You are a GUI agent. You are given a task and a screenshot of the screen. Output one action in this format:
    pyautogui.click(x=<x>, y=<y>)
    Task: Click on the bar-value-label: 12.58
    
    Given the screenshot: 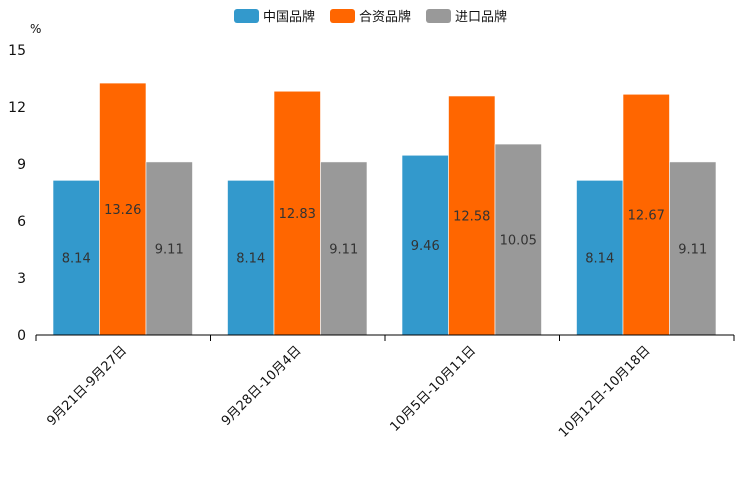 What is the action you would take?
    pyautogui.click(x=471, y=216)
    